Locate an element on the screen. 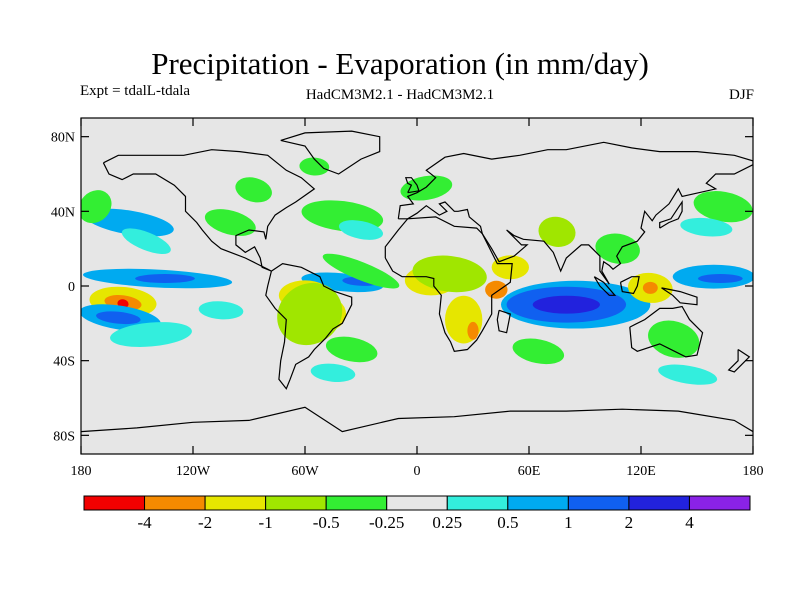 The width and height of the screenshot is (800, 600). colorbar-label: -0.5 is located at coordinates (326, 522).